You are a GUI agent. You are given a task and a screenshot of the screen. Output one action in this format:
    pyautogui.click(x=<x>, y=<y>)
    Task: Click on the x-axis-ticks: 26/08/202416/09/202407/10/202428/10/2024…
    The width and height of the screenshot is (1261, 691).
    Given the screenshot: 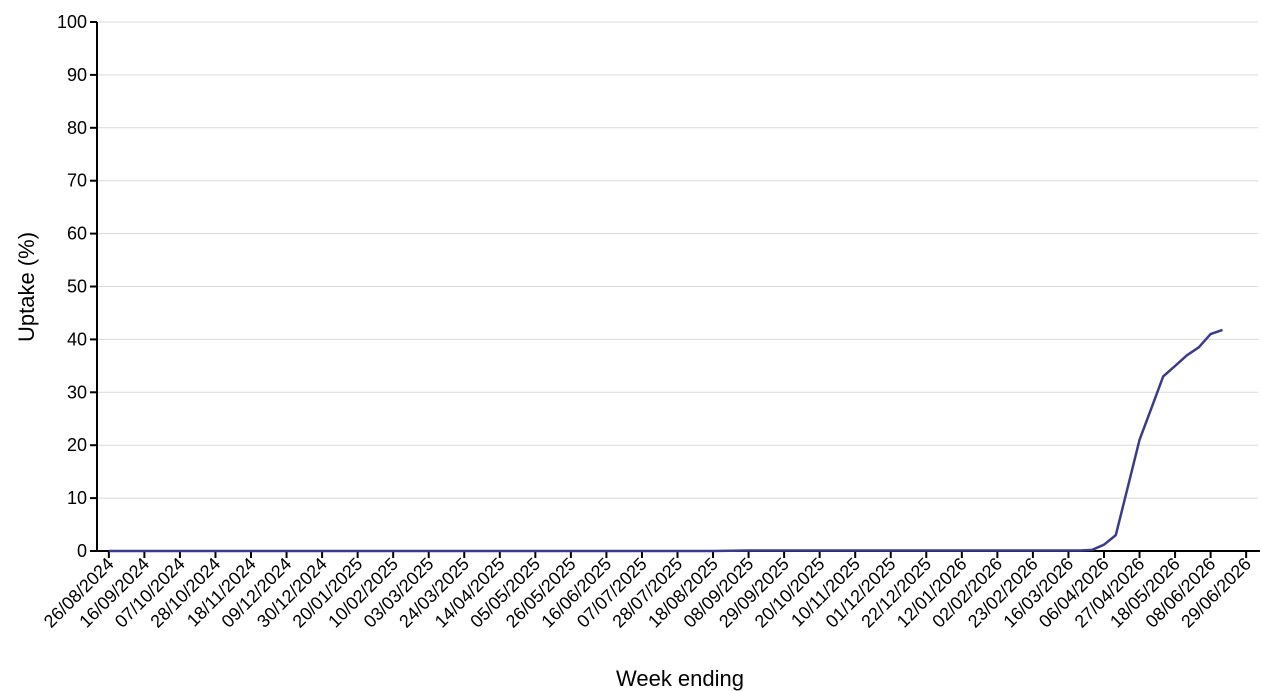 What is the action you would take?
    pyautogui.click(x=647, y=591)
    